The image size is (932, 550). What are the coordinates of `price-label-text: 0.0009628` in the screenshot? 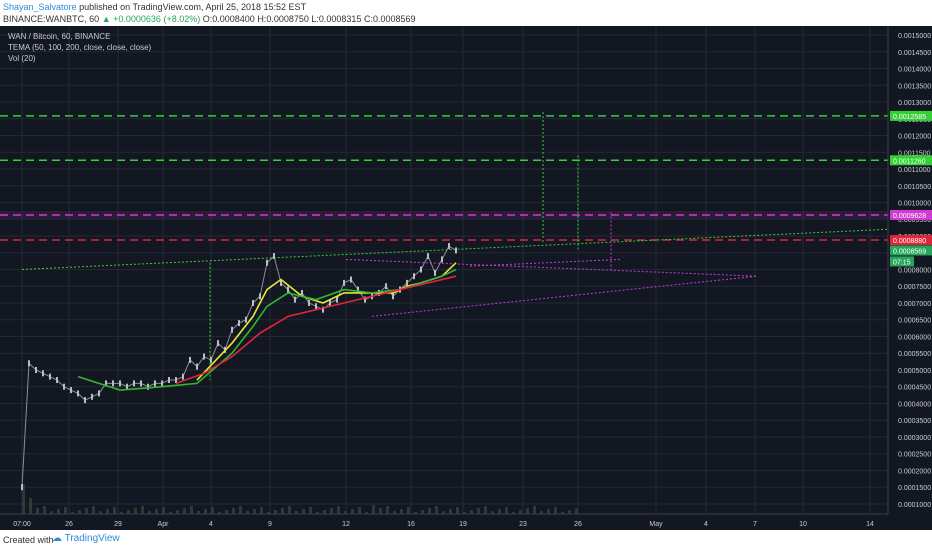 It's located at (909, 216).